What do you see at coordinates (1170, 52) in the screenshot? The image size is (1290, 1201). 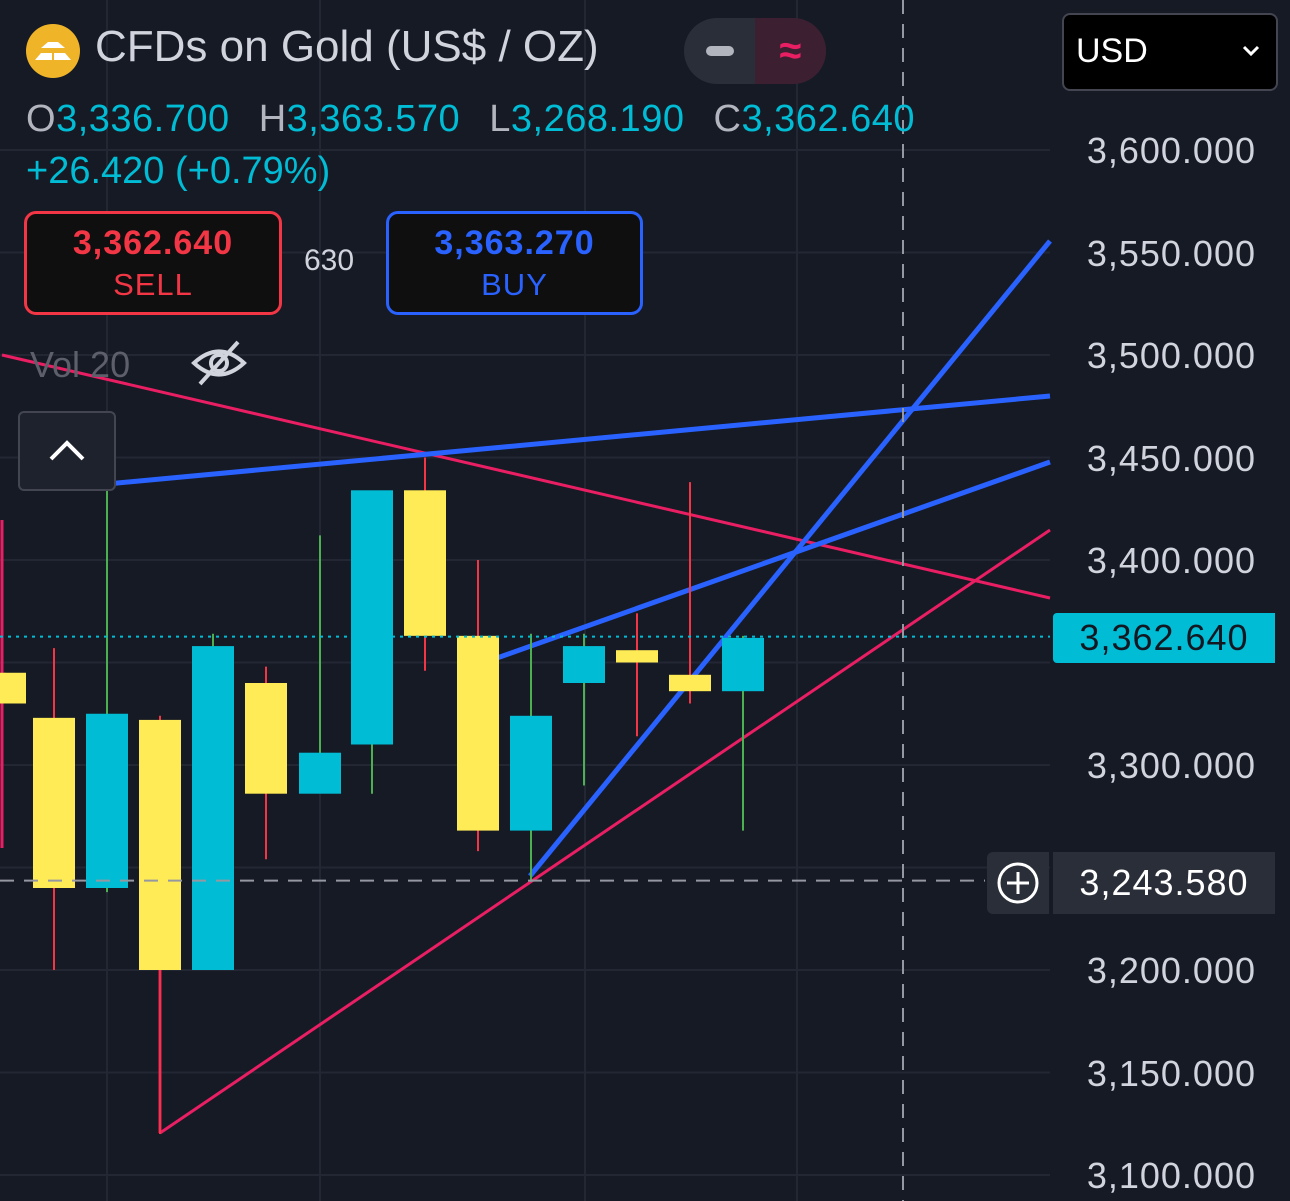 I see `currency-select: USD` at bounding box center [1170, 52].